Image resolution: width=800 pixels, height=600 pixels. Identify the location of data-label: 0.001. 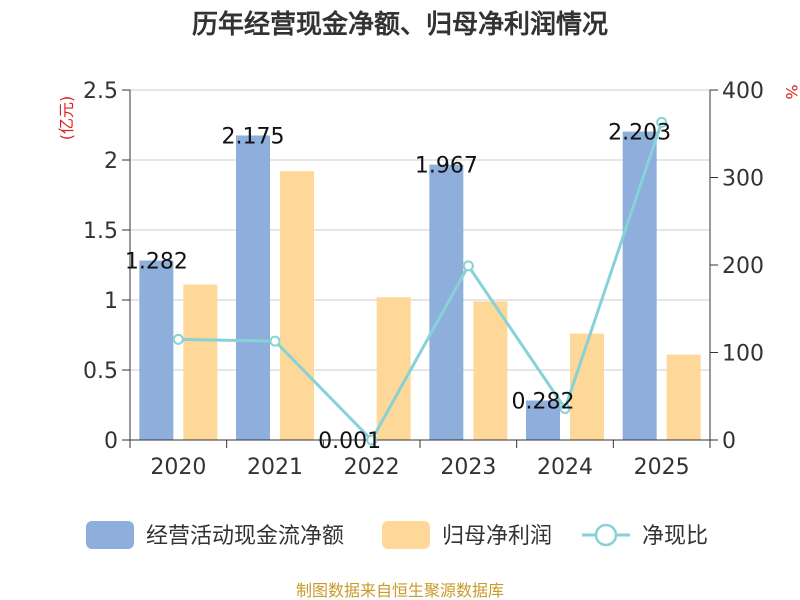
(349, 441).